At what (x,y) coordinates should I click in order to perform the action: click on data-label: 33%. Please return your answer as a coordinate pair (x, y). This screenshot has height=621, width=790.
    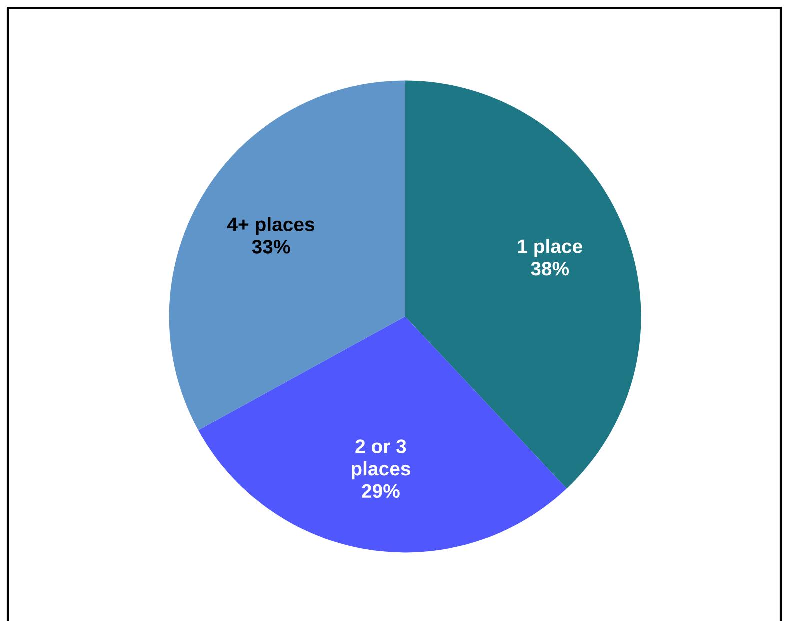
    Looking at the image, I should click on (271, 247).